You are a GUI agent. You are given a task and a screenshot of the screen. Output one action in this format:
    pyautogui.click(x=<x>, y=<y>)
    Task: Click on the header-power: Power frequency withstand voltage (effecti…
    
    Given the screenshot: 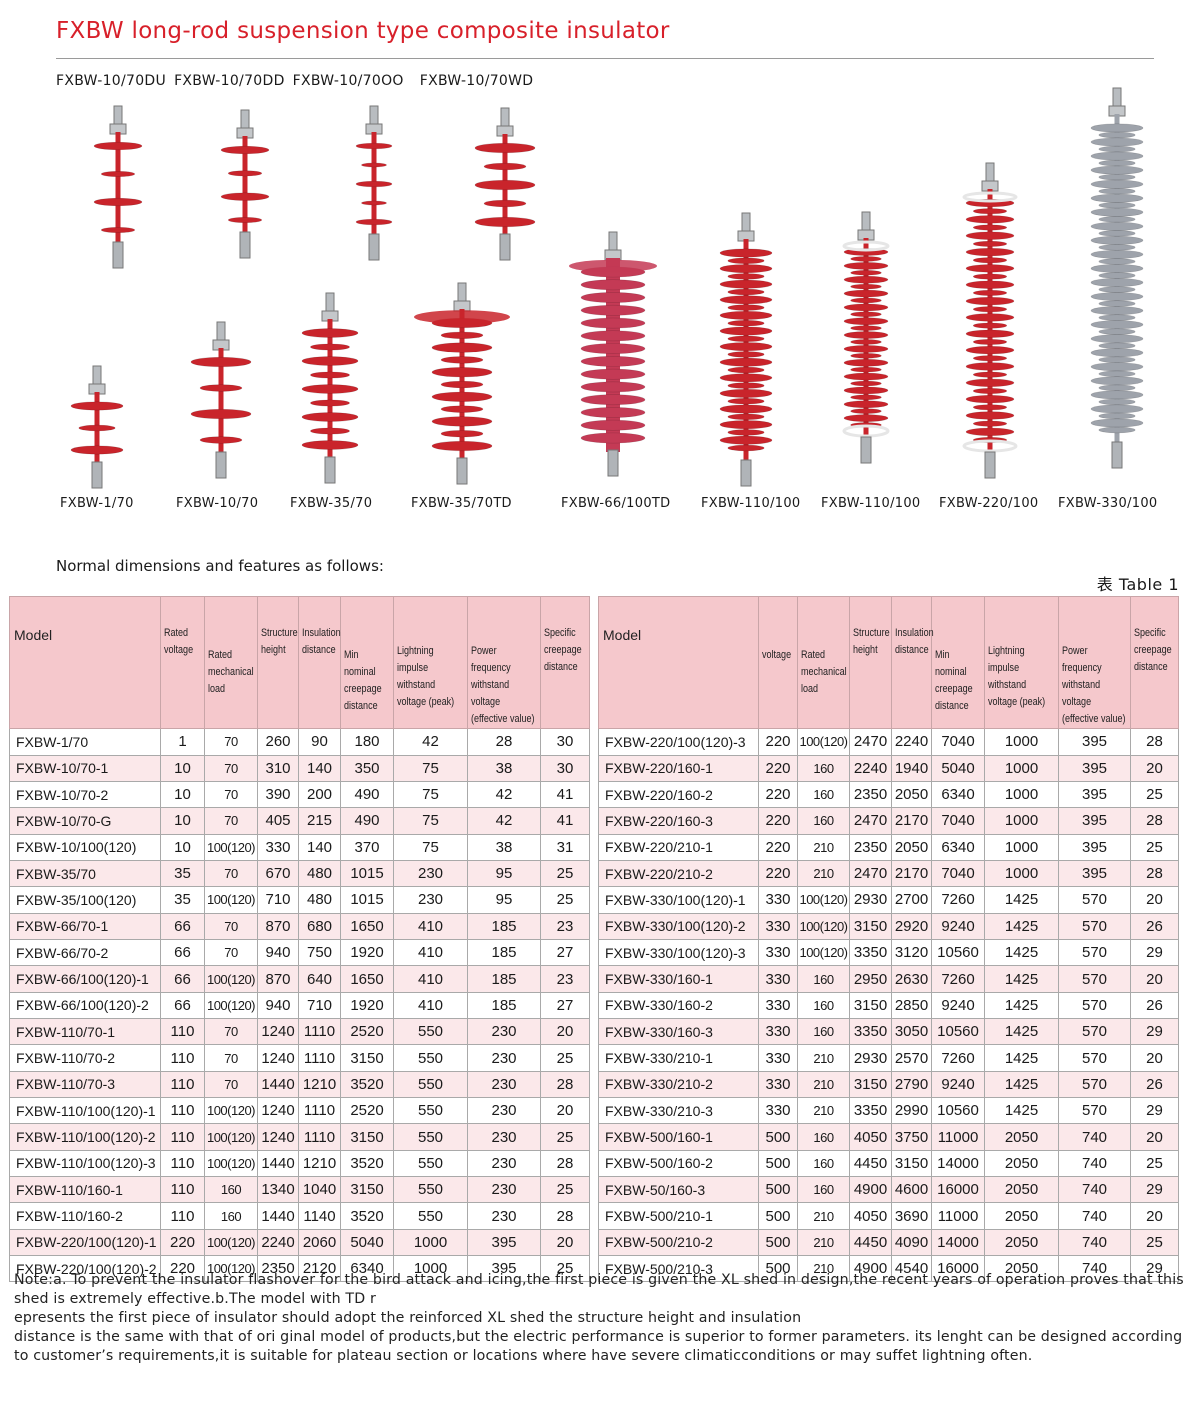 What is the action you would take?
    pyautogui.click(x=504, y=662)
    